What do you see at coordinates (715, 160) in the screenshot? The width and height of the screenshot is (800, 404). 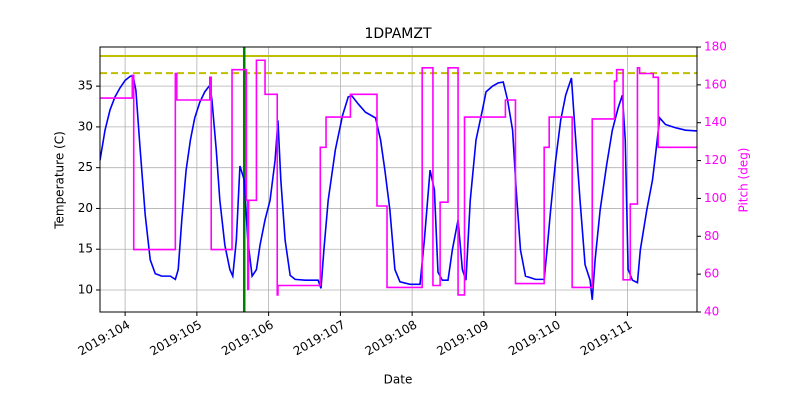 I see `y2-tick-label: 120` at bounding box center [715, 160].